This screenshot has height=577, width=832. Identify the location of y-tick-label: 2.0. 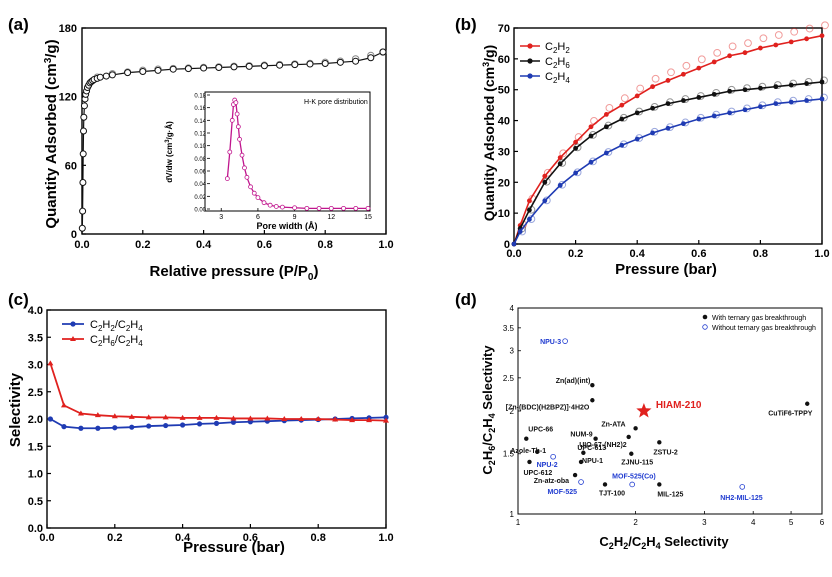
(35, 420).